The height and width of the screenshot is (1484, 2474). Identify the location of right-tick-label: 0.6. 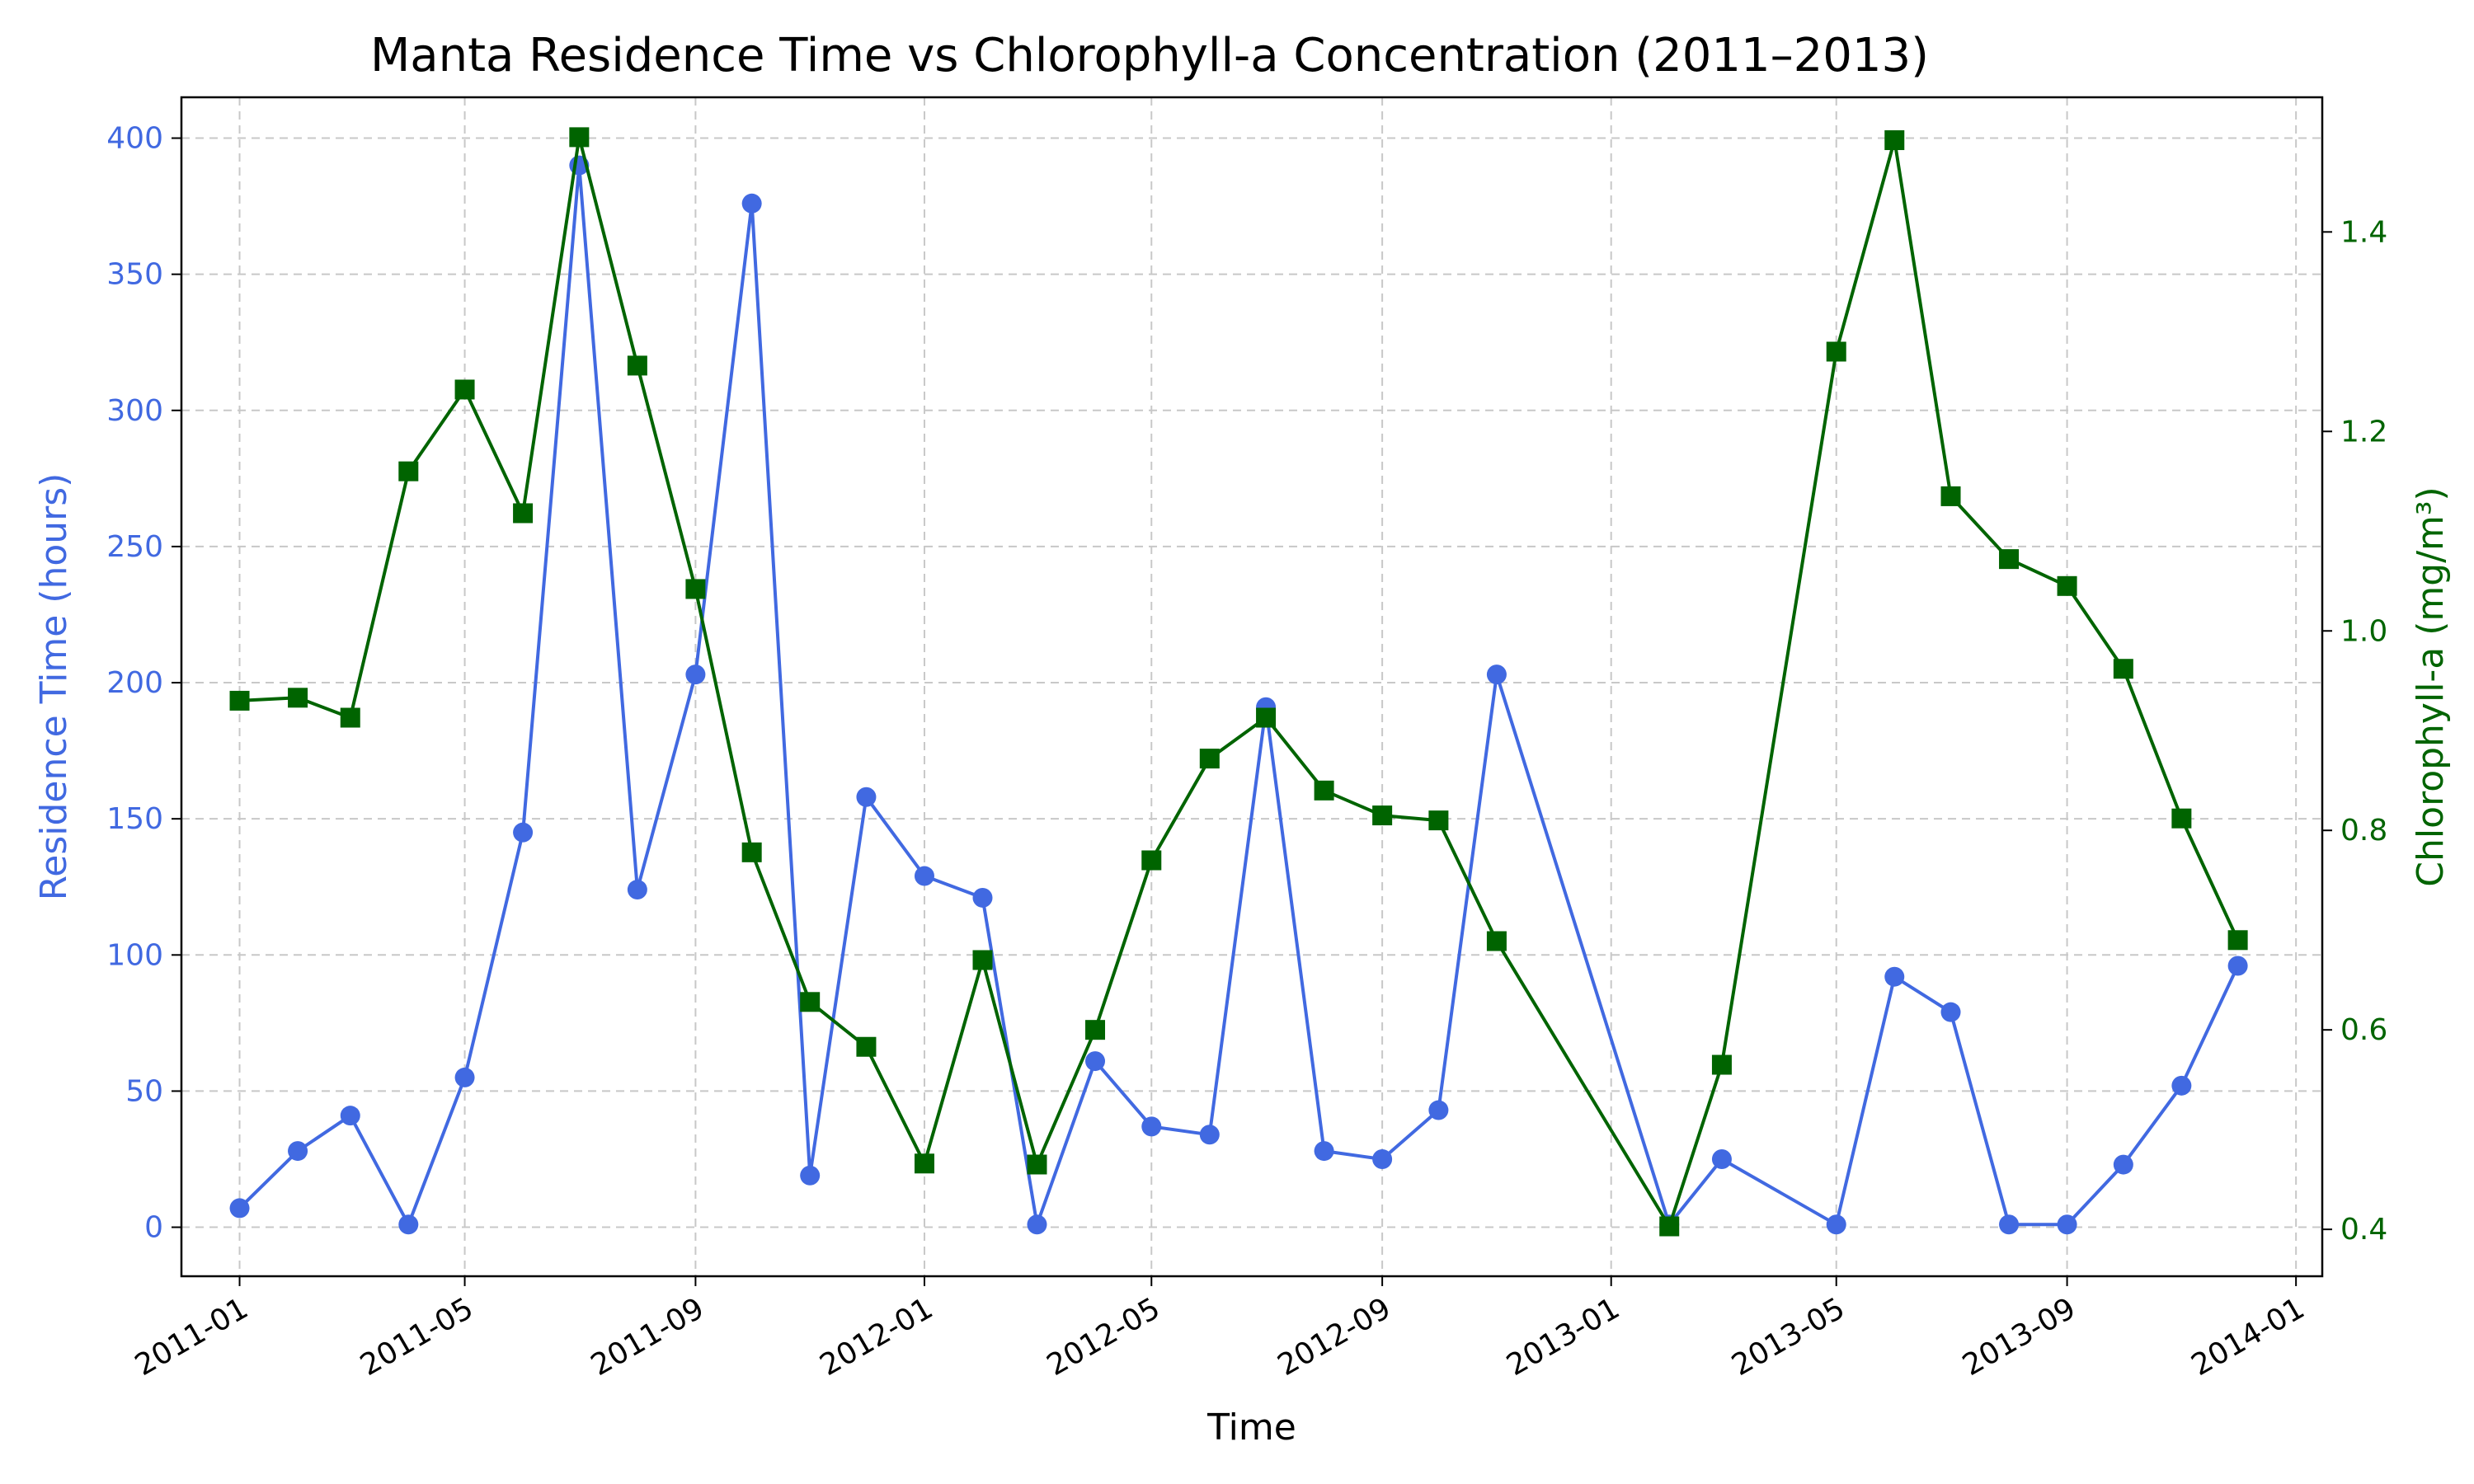
(2363, 1030).